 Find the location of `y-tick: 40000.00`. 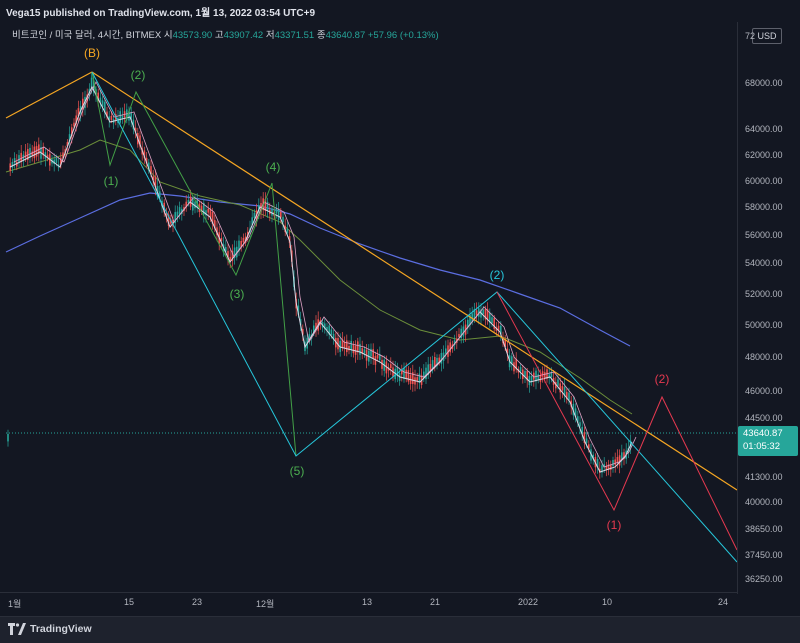

y-tick: 40000.00 is located at coordinates (764, 502).